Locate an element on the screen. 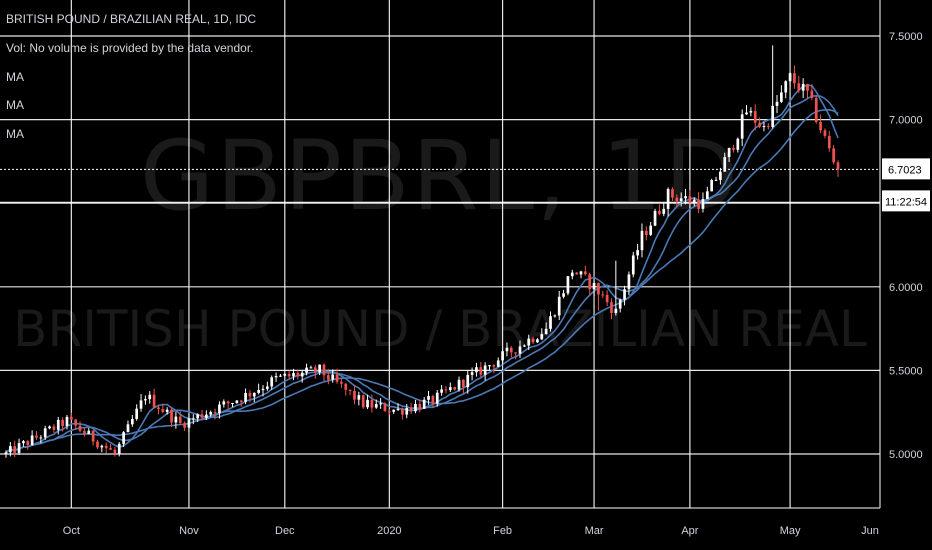  time-tick-label: Oct is located at coordinates (71, 531).